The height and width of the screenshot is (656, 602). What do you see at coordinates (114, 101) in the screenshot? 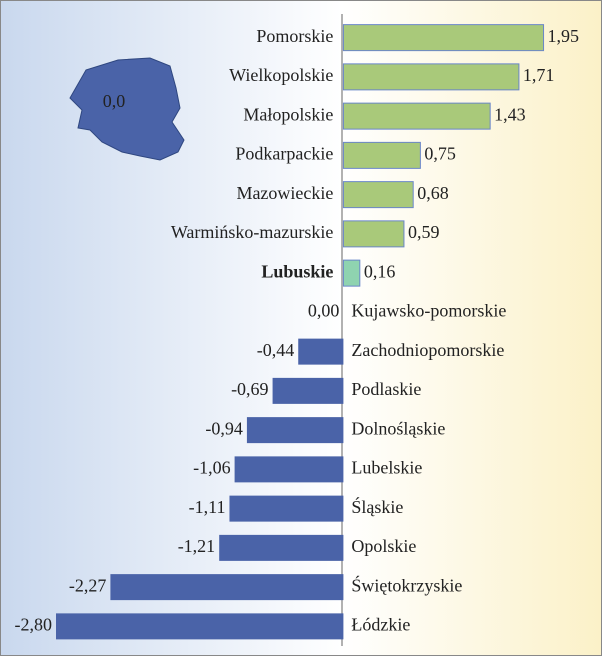
I see `map-label: 0,0` at bounding box center [114, 101].